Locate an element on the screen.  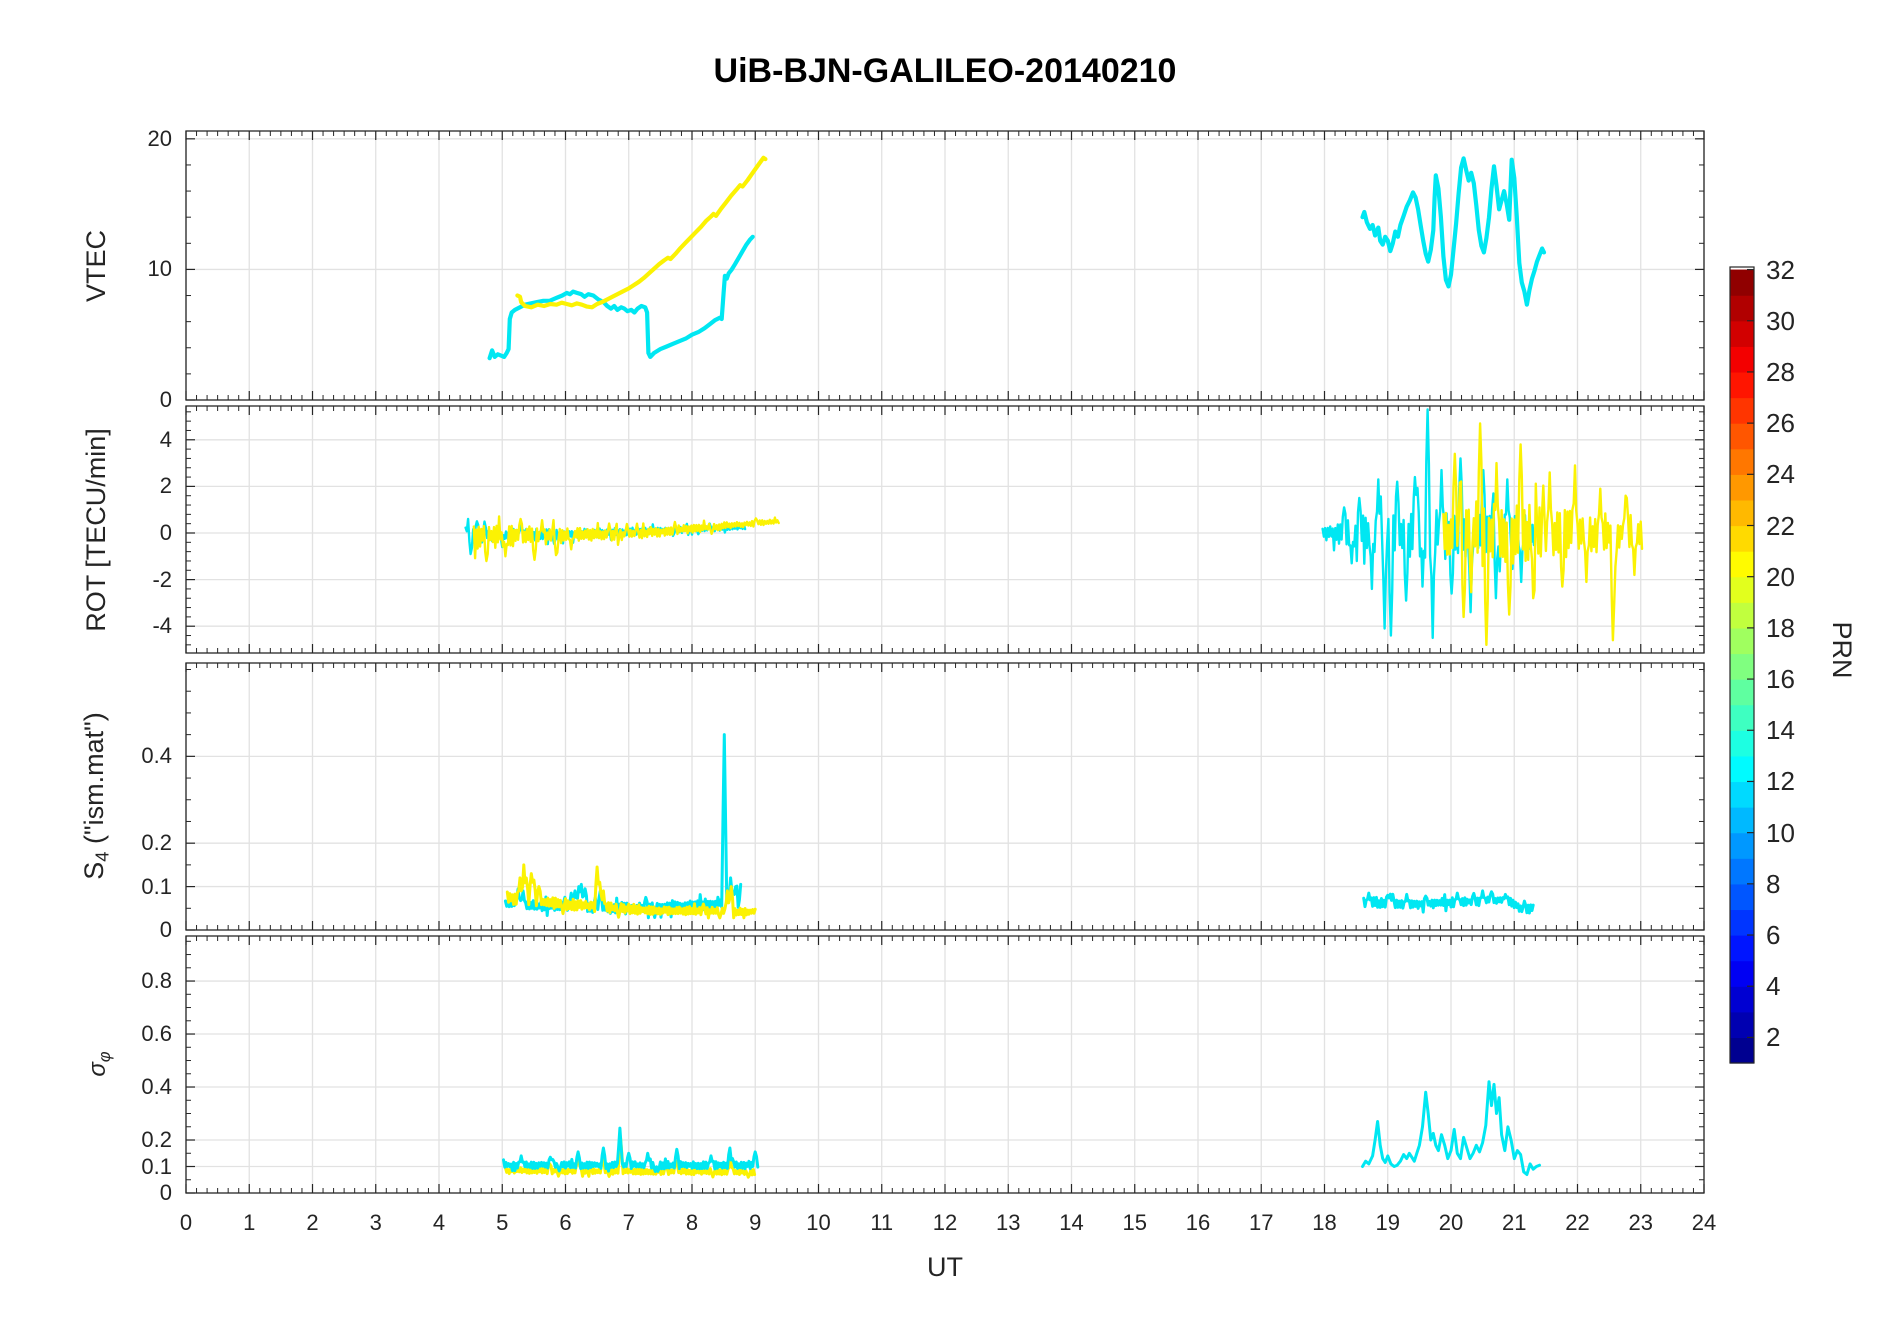
colorbar-tick-label: 14 is located at coordinates (1780, 730).